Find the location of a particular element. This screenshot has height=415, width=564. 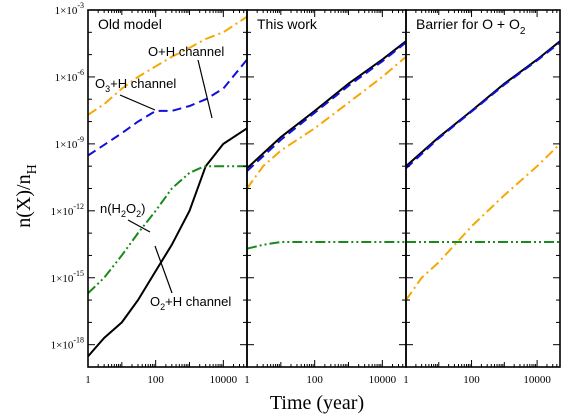

y-tick-label-exp: -9 is located at coordinates (80, 139).